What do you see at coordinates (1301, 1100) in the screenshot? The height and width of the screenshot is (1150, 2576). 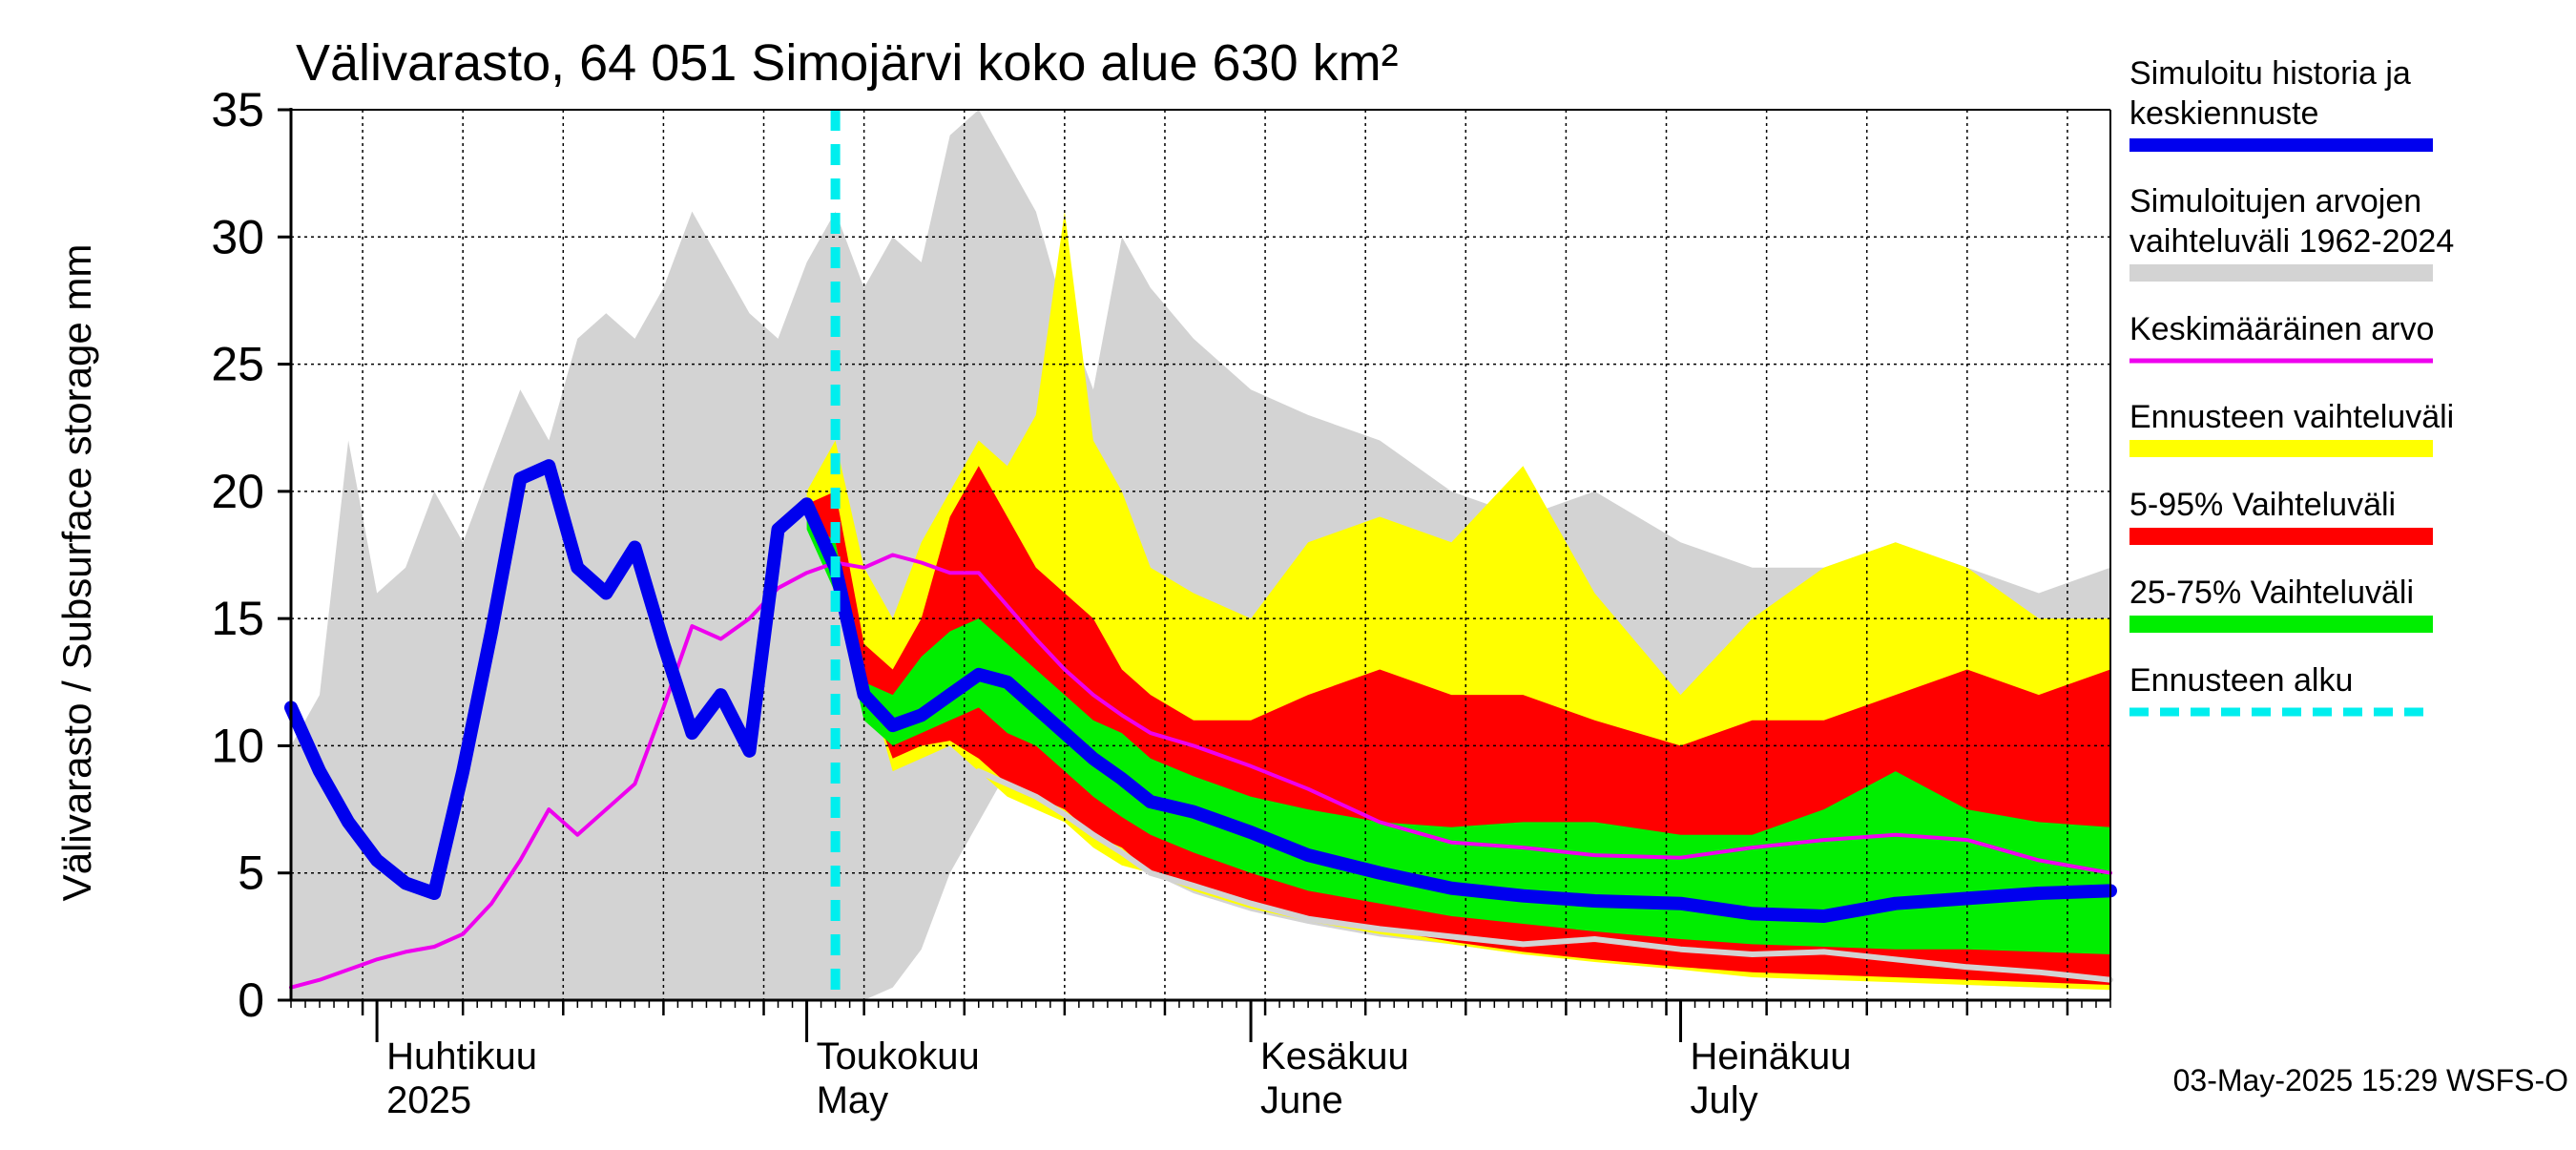 I see `month-label-en: June` at bounding box center [1301, 1100].